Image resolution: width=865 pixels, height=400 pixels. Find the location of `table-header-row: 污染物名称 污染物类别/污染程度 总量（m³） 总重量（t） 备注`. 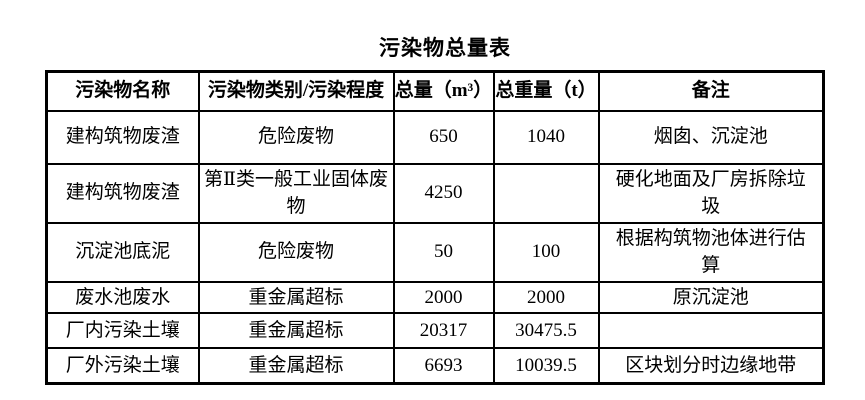

table-header-row: 污染物名称 污染物类别/污染程度 总量（m³） 总重量（t） 备注 is located at coordinates (435, 91).